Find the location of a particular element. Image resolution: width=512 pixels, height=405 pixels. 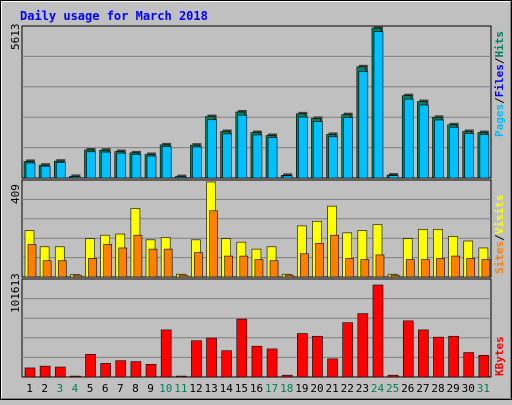

x-tick-label: 16 is located at coordinates (256, 388).